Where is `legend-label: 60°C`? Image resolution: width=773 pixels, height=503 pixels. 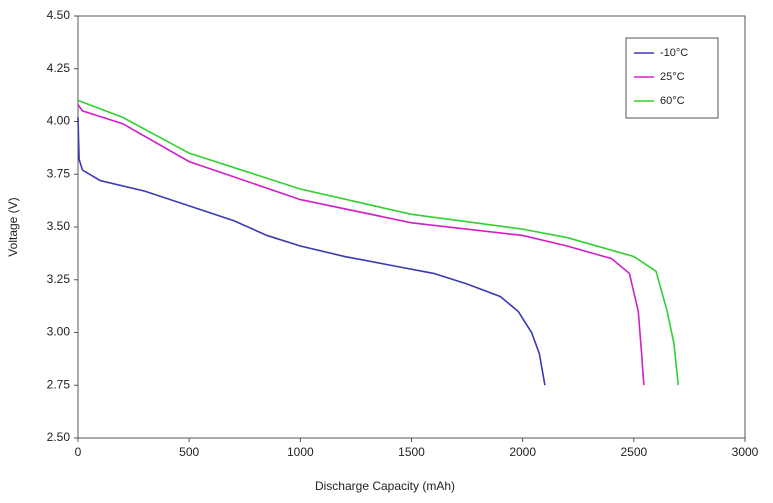
legend-label: 60°C is located at coordinates (672, 101).